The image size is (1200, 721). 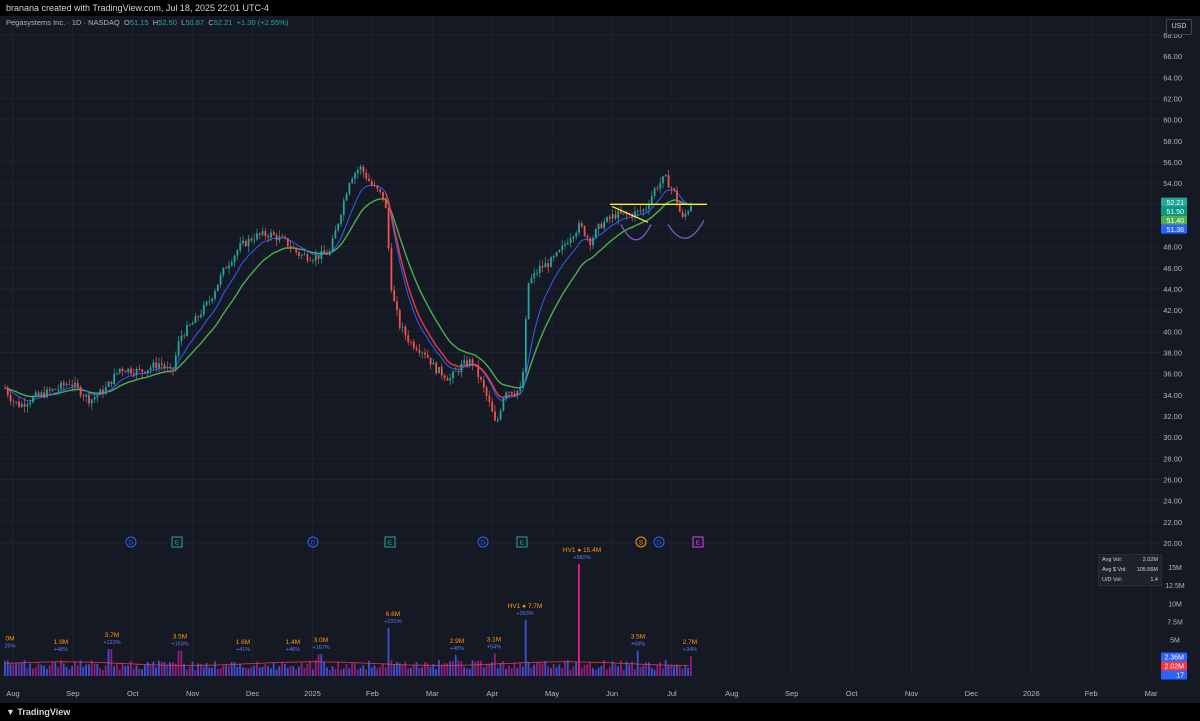 What do you see at coordinates (72, 693) in the screenshot?
I see `time-axis-label: Sep` at bounding box center [72, 693].